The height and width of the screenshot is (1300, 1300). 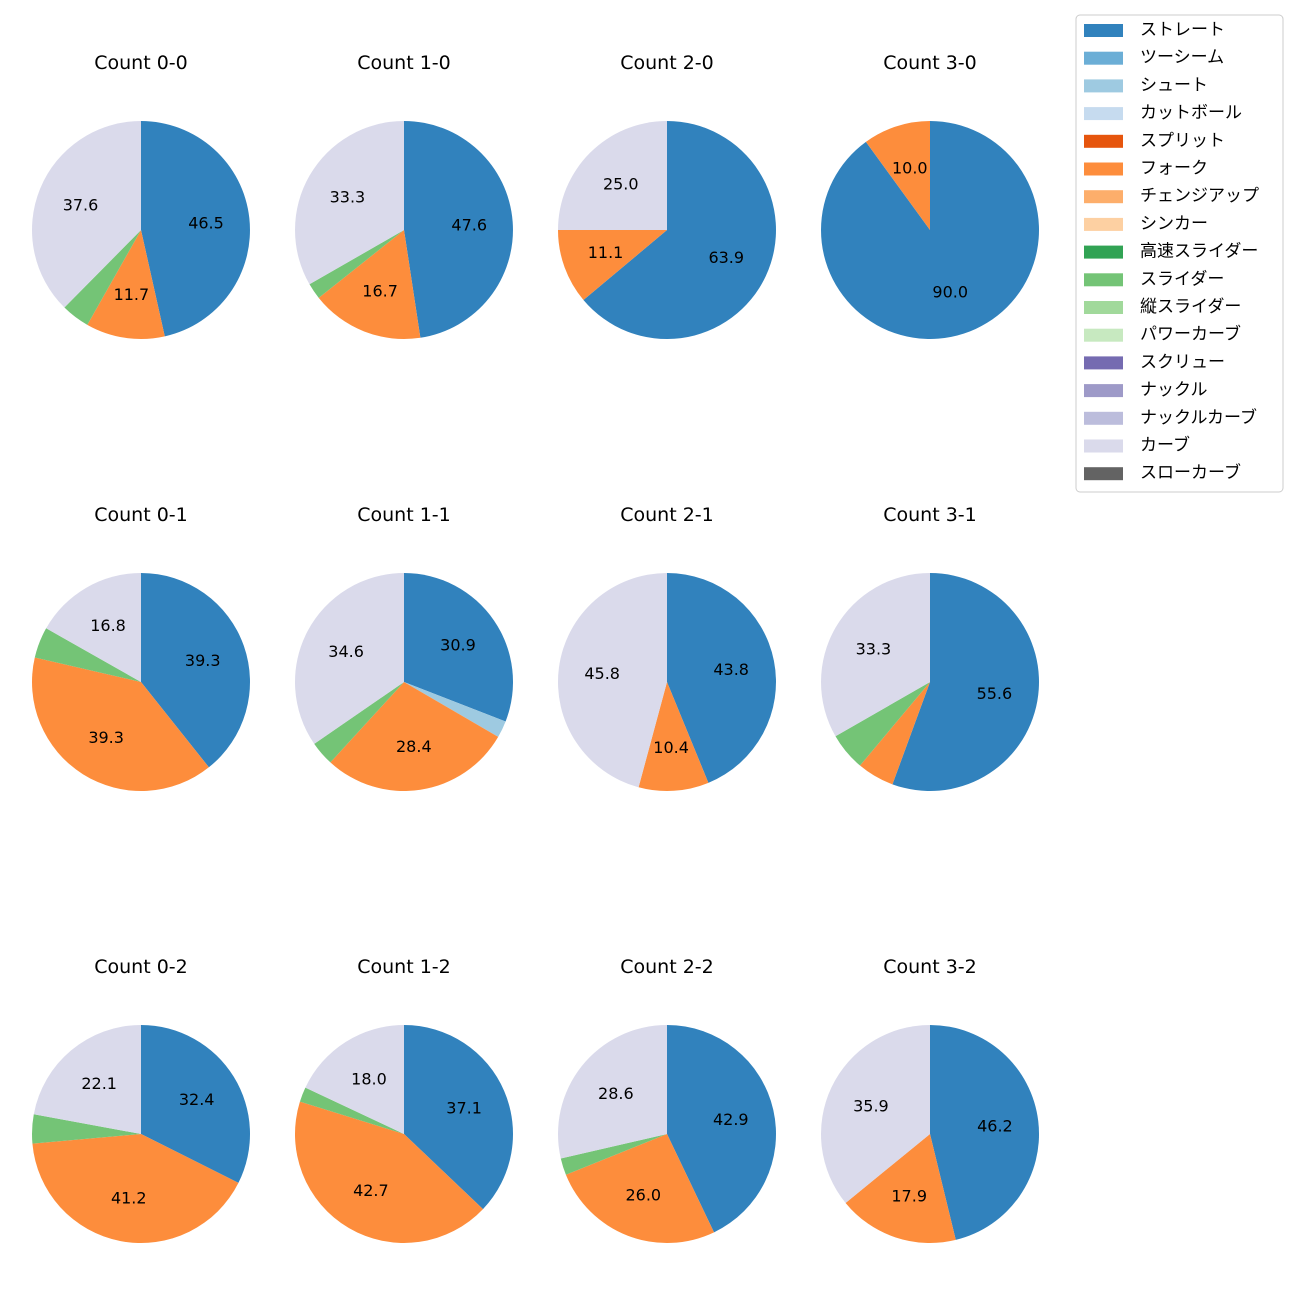 I want to click on slice-label: 39.3, so click(x=106, y=737).